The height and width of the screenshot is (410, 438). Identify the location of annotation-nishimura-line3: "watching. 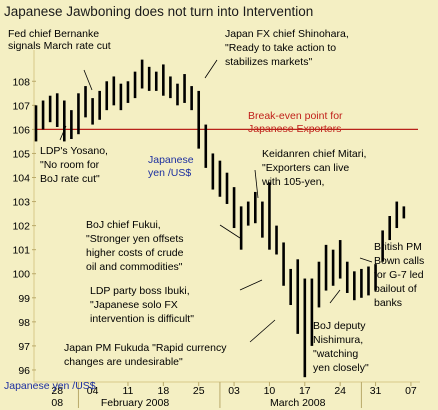
(335, 354).